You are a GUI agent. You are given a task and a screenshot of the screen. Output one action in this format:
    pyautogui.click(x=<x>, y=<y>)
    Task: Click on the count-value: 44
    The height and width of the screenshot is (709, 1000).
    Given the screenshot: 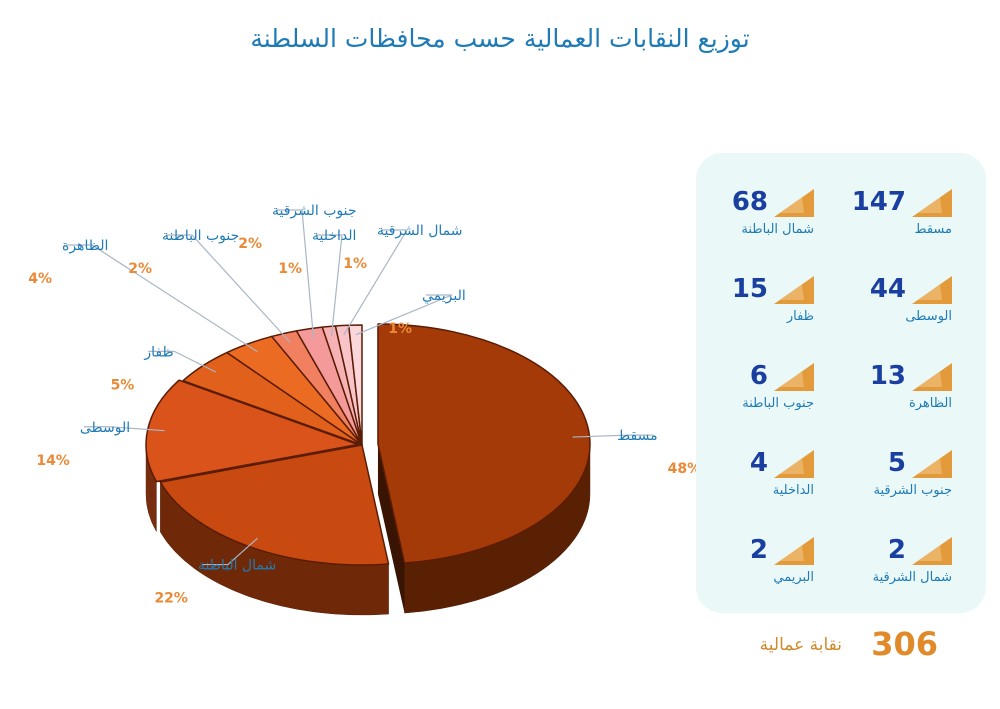 What is the action you would take?
    pyautogui.click(x=887, y=289)
    